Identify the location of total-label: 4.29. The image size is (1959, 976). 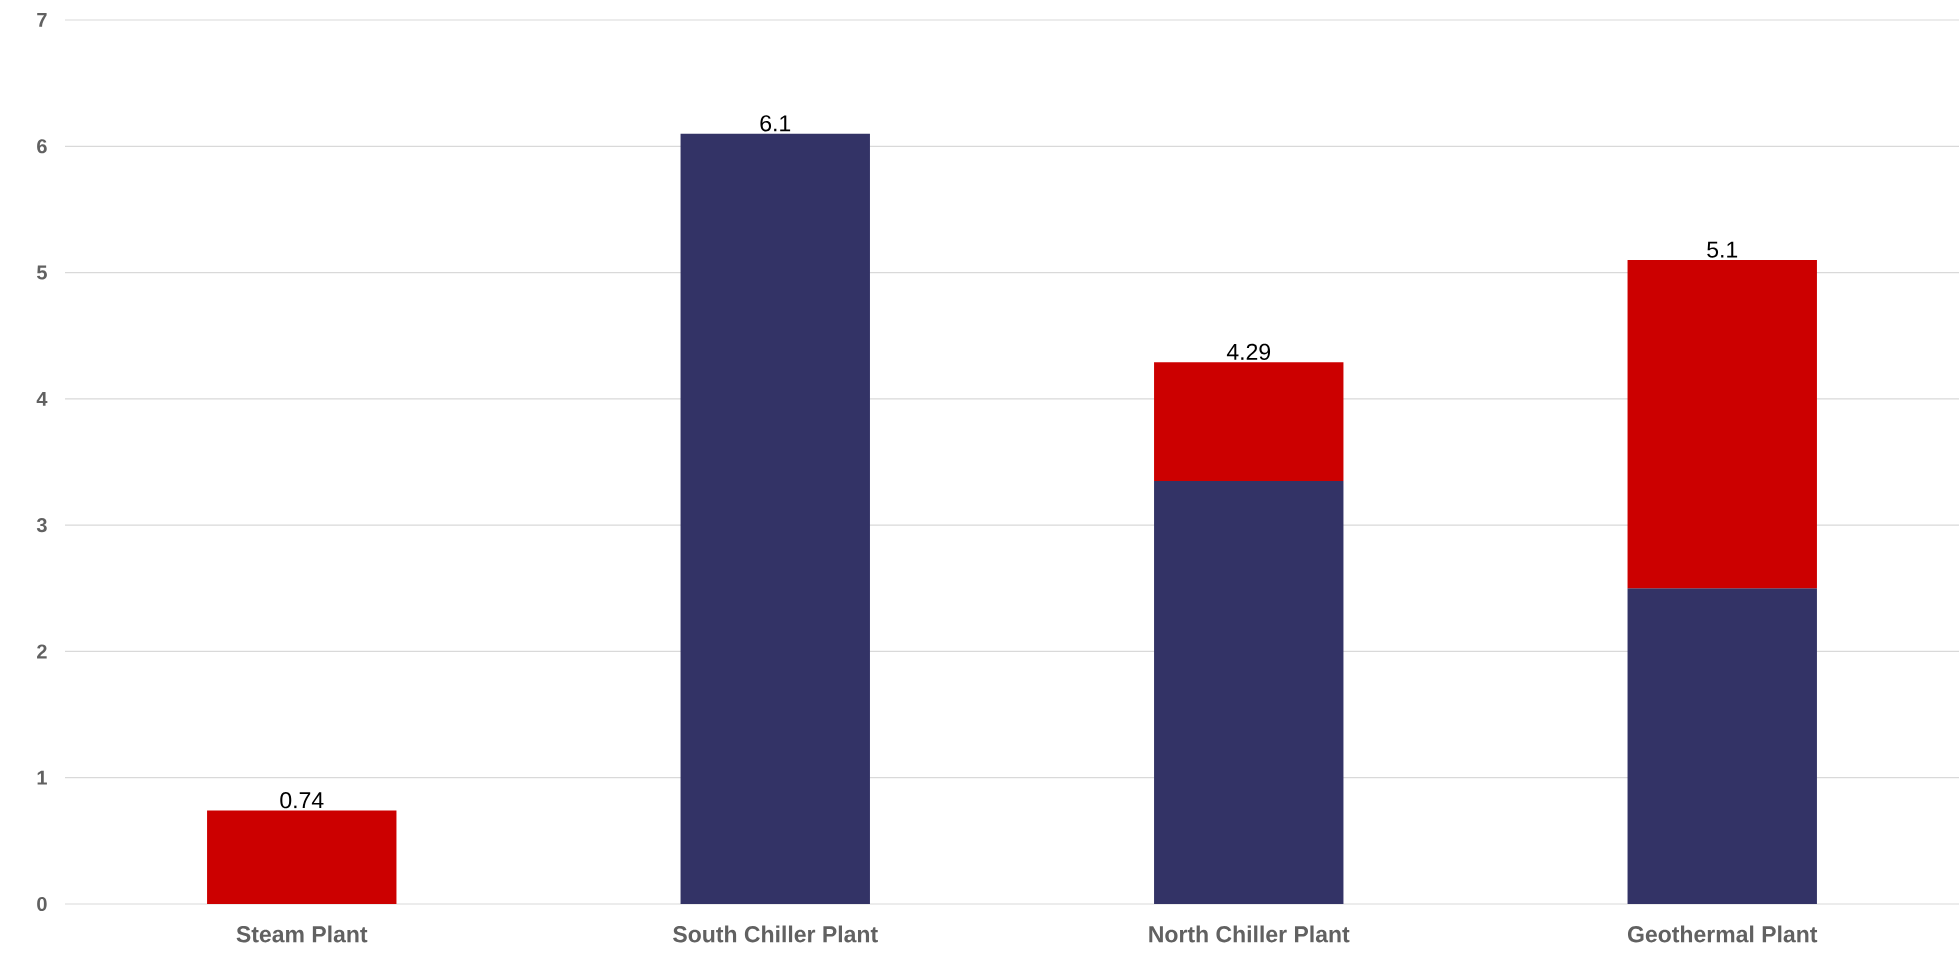
(1248, 352).